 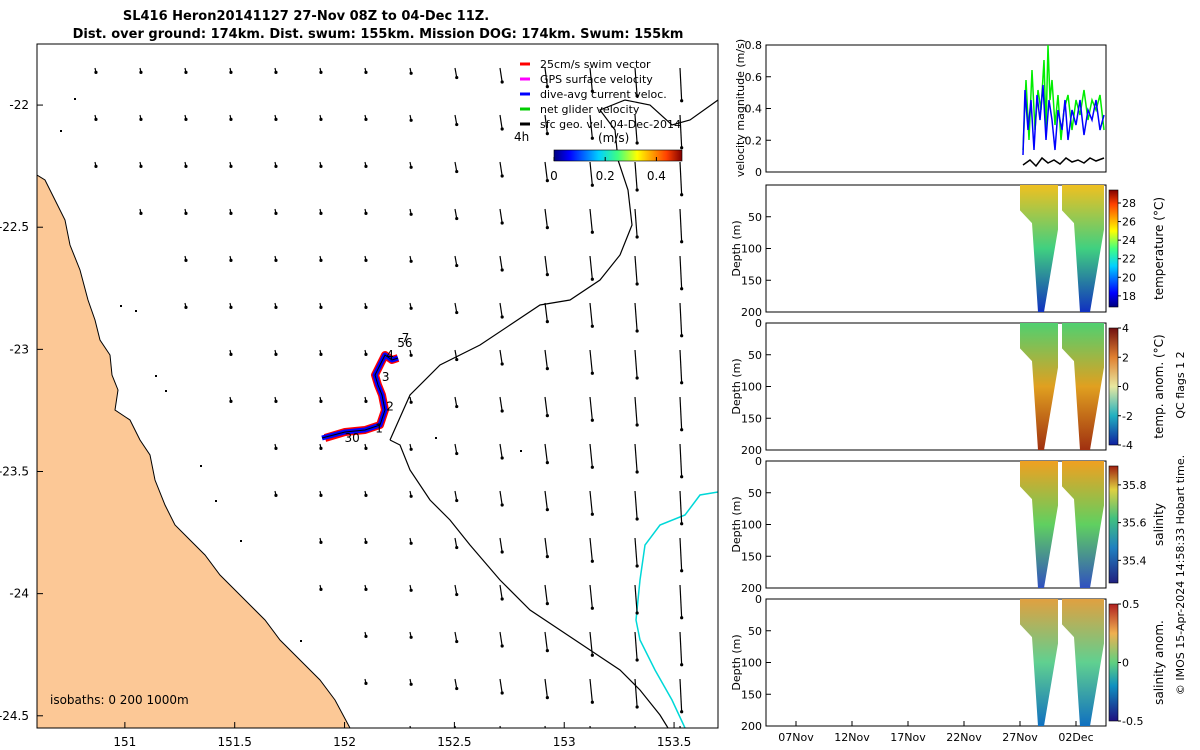 I want to click on heatmap0-cbtick-5: 28, so click(x=1129, y=203).